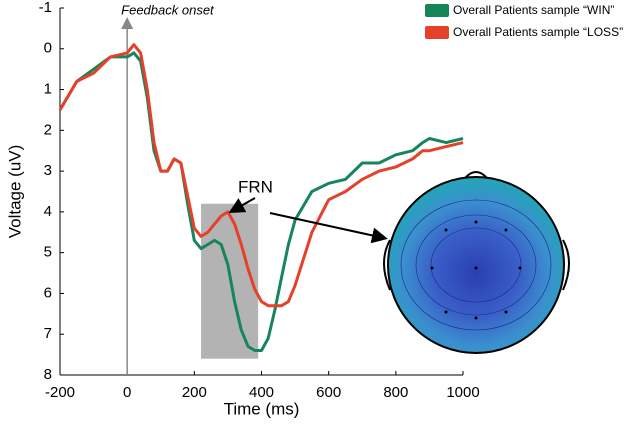  I want to click on frn-arrow, so click(328, 228).